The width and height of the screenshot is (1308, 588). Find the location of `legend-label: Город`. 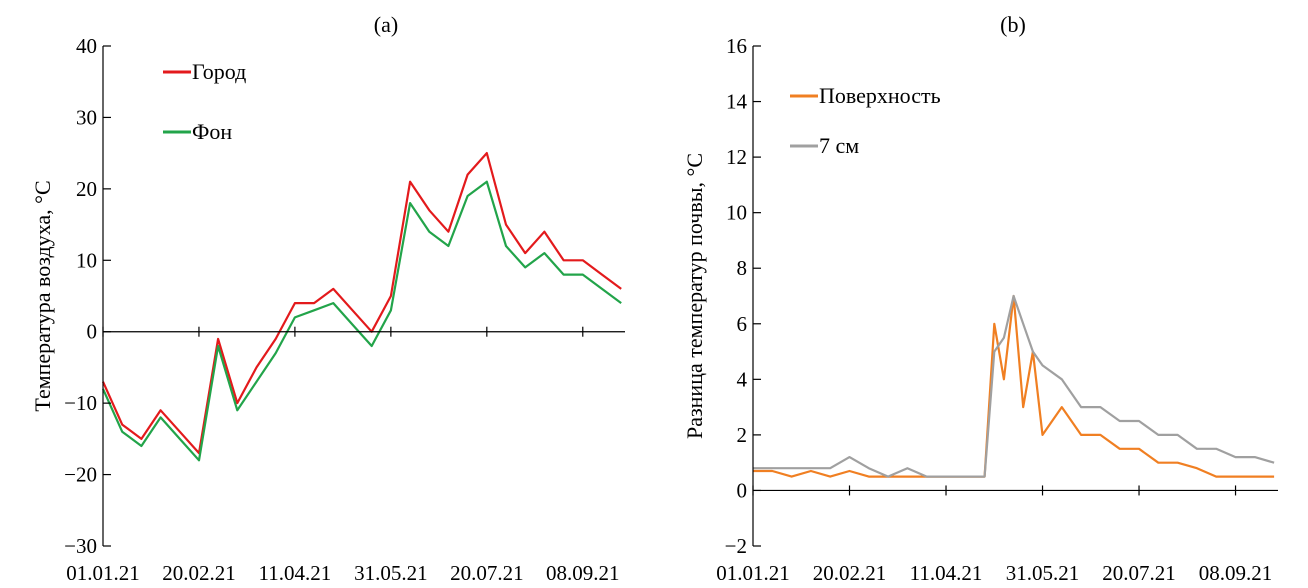

legend-label: Город is located at coordinates (219, 71).